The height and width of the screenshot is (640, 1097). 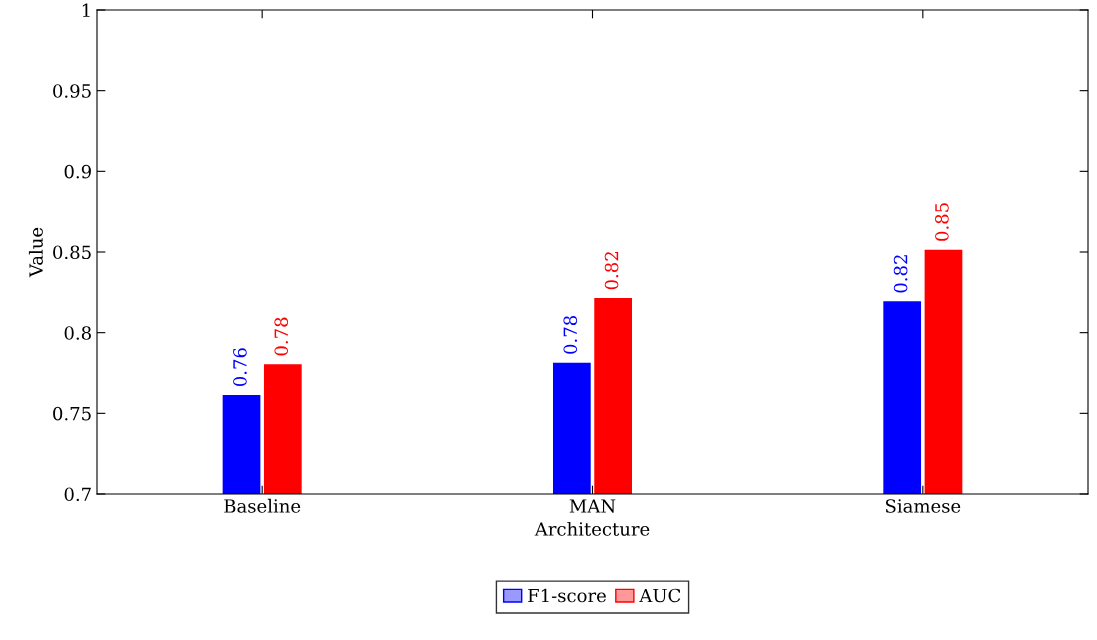 What do you see at coordinates (660, 595) in the screenshot?
I see `legend-label: AUC` at bounding box center [660, 595].